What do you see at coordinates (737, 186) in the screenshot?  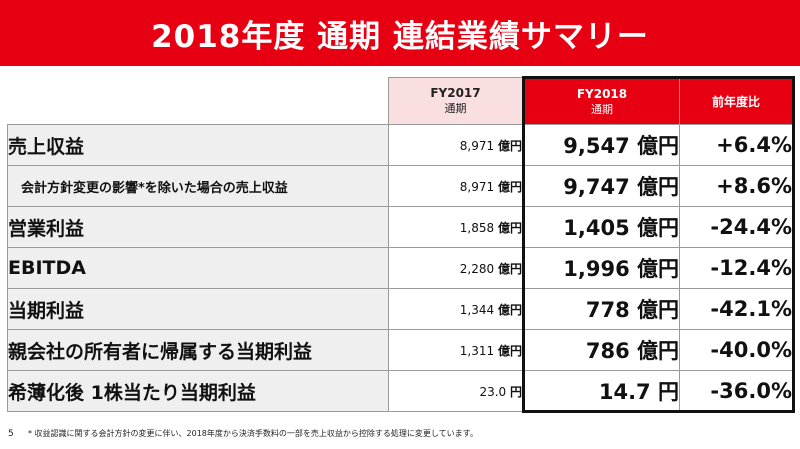 I see `yoy-value: +8.6%` at bounding box center [737, 186].